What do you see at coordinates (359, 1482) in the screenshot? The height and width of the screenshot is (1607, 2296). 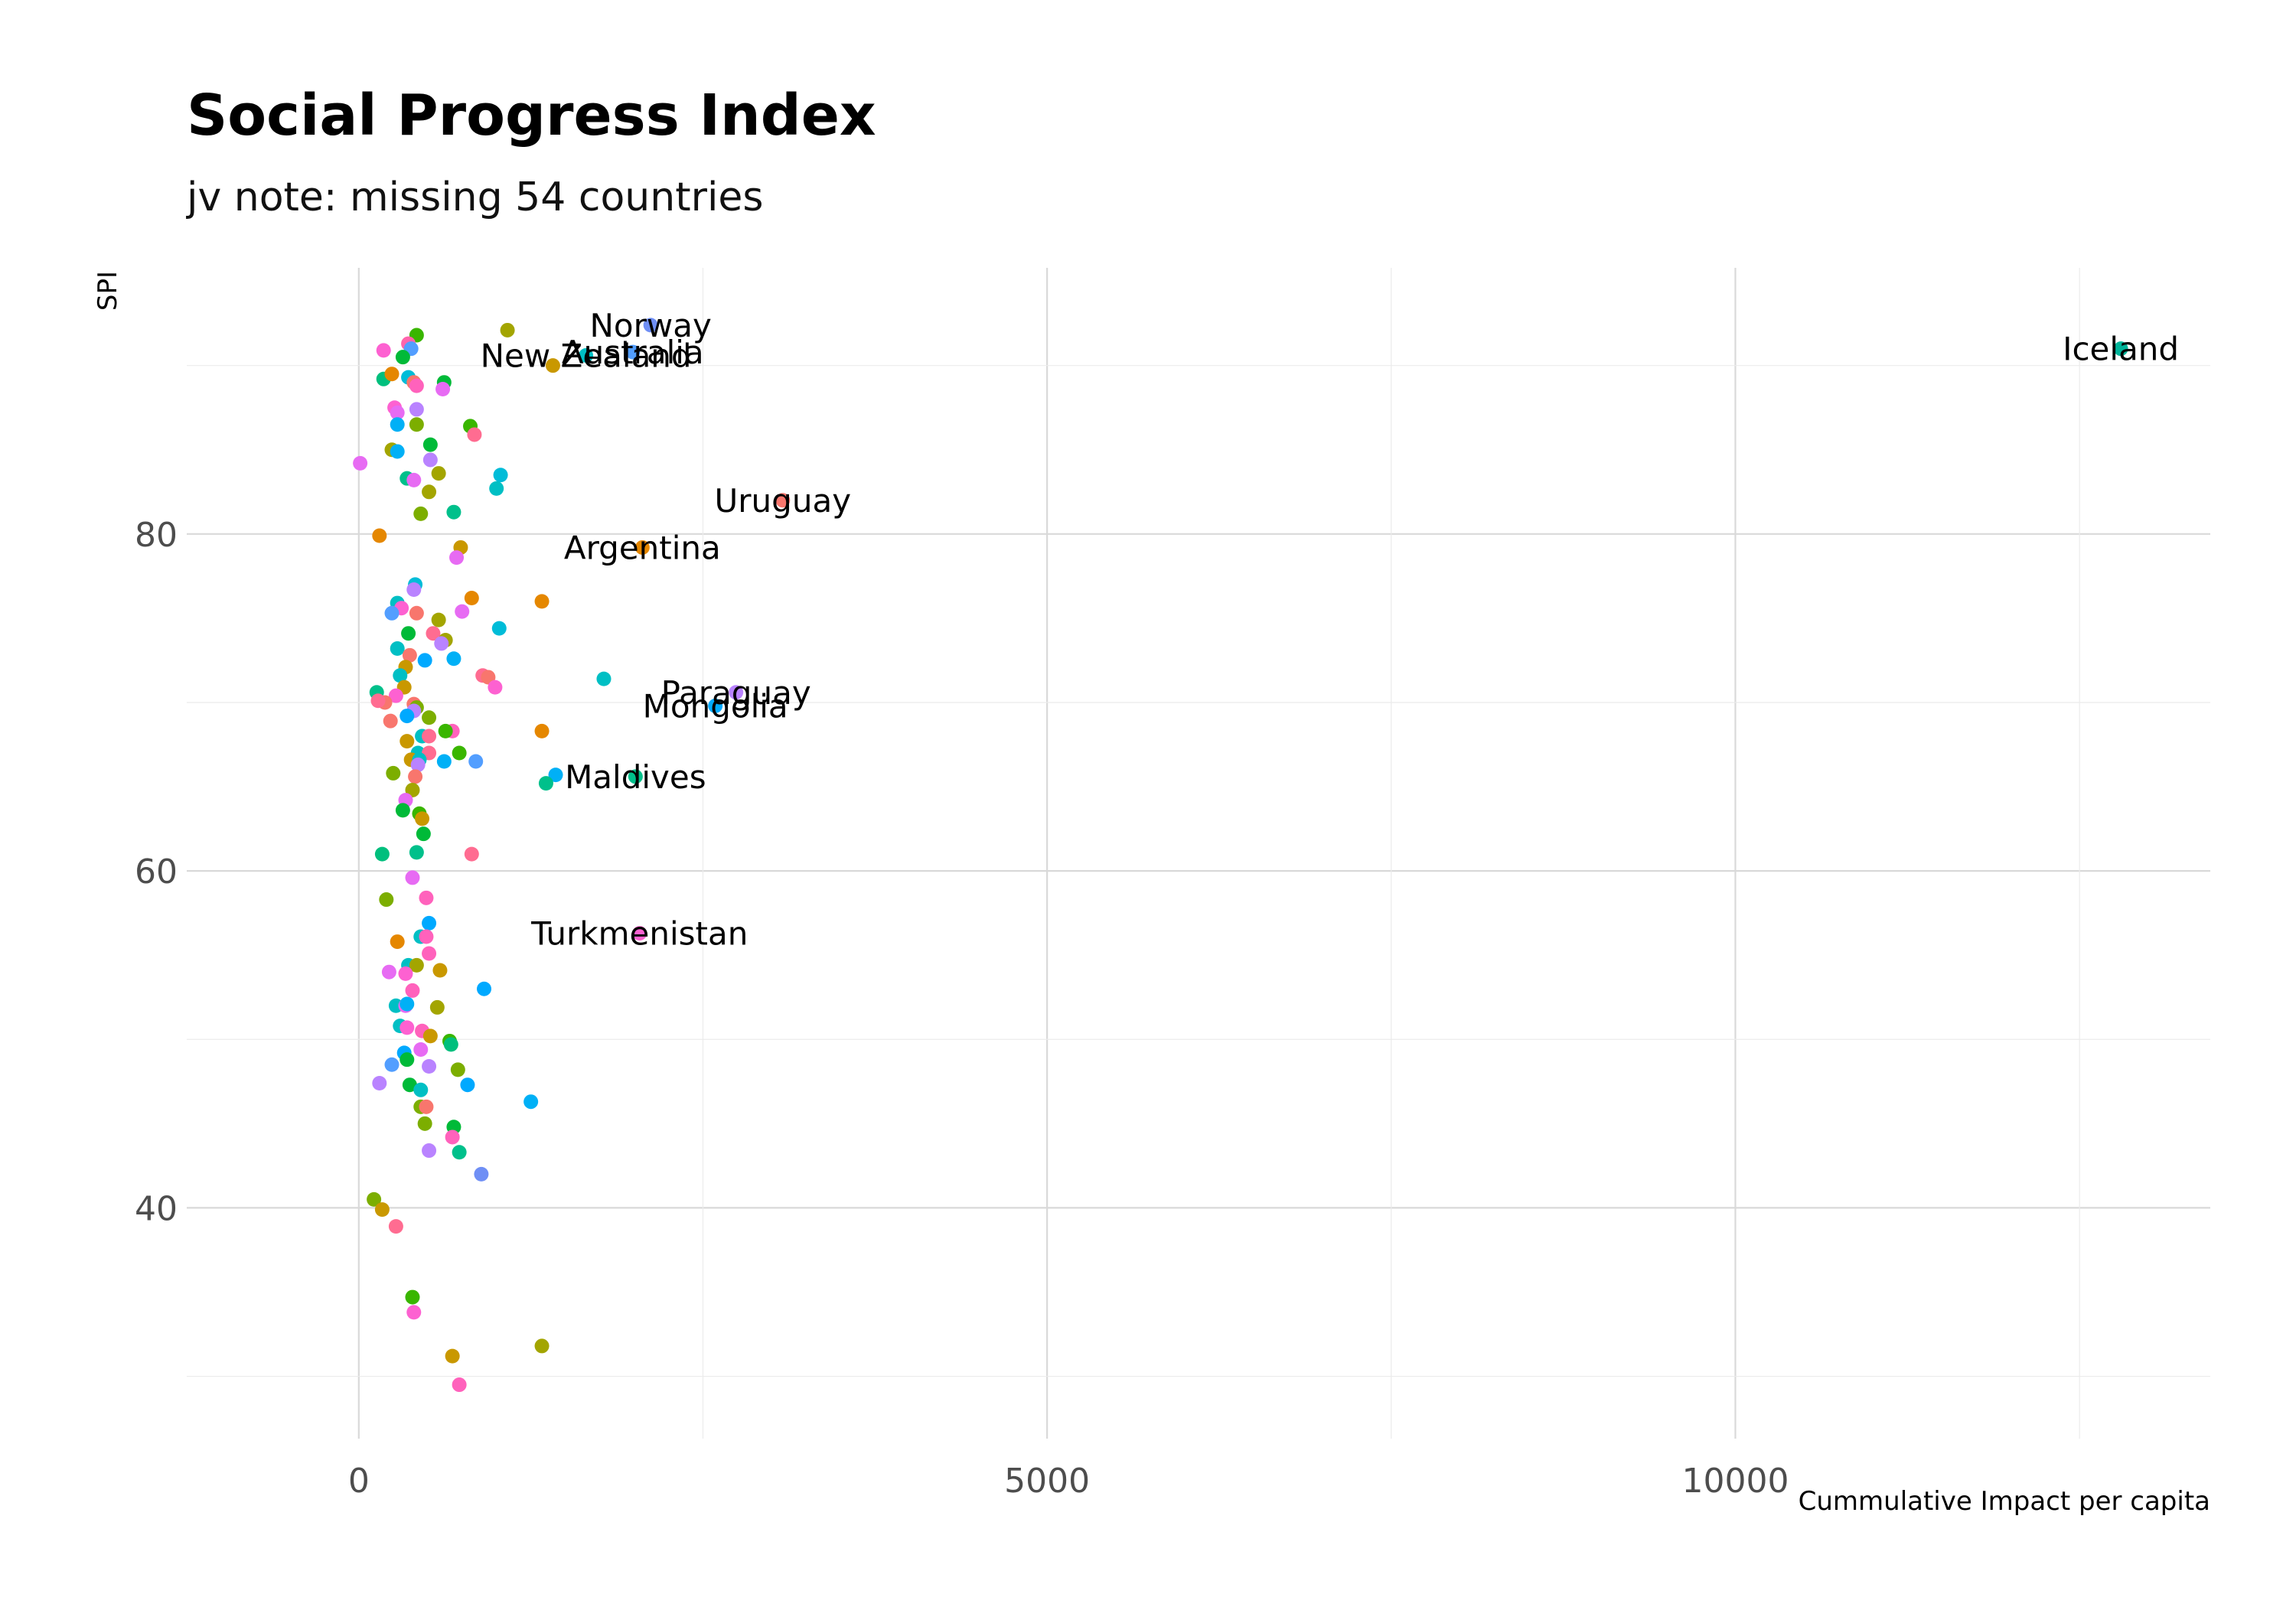 I see `x-tick-label: 0` at bounding box center [359, 1482].